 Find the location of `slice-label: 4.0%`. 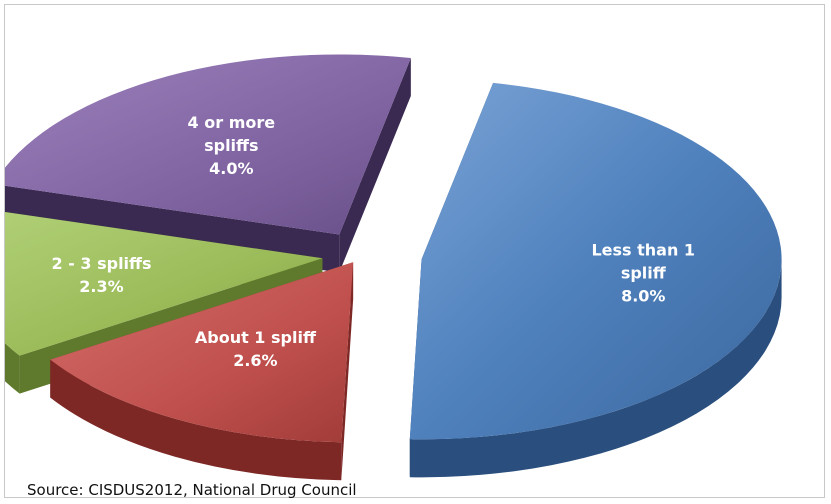

slice-label: 4.0% is located at coordinates (231, 168).